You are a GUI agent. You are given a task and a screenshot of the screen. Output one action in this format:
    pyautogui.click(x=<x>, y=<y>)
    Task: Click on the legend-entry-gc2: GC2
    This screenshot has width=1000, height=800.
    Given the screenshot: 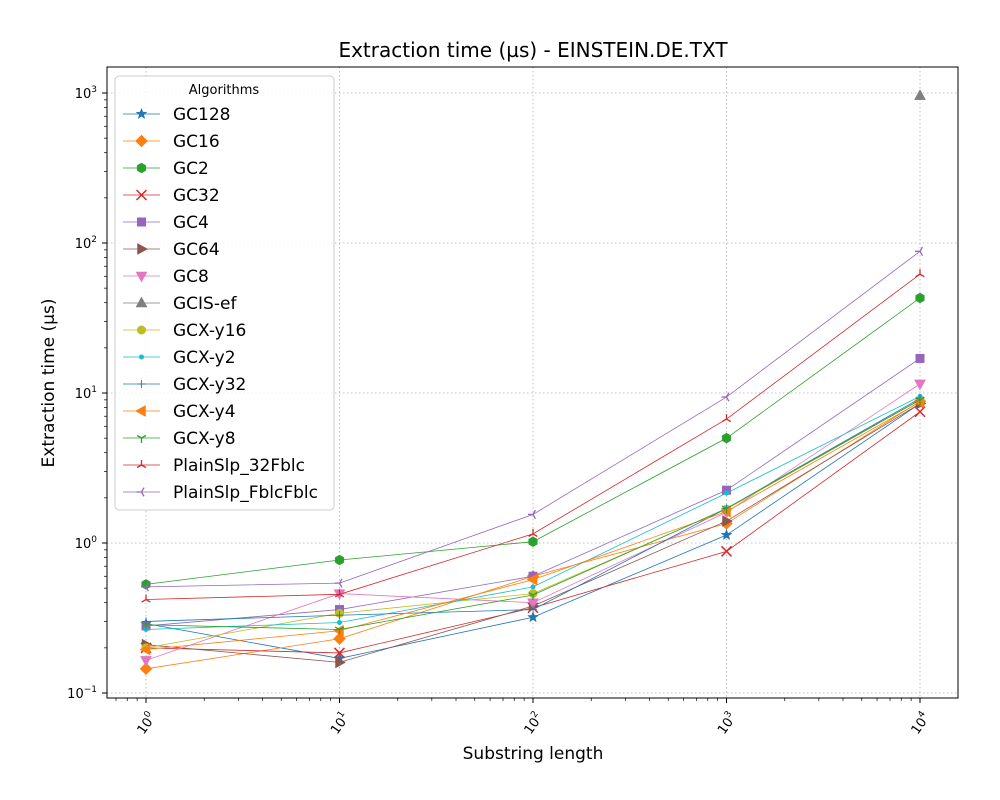 What is the action you would take?
    pyautogui.click(x=166, y=169)
    